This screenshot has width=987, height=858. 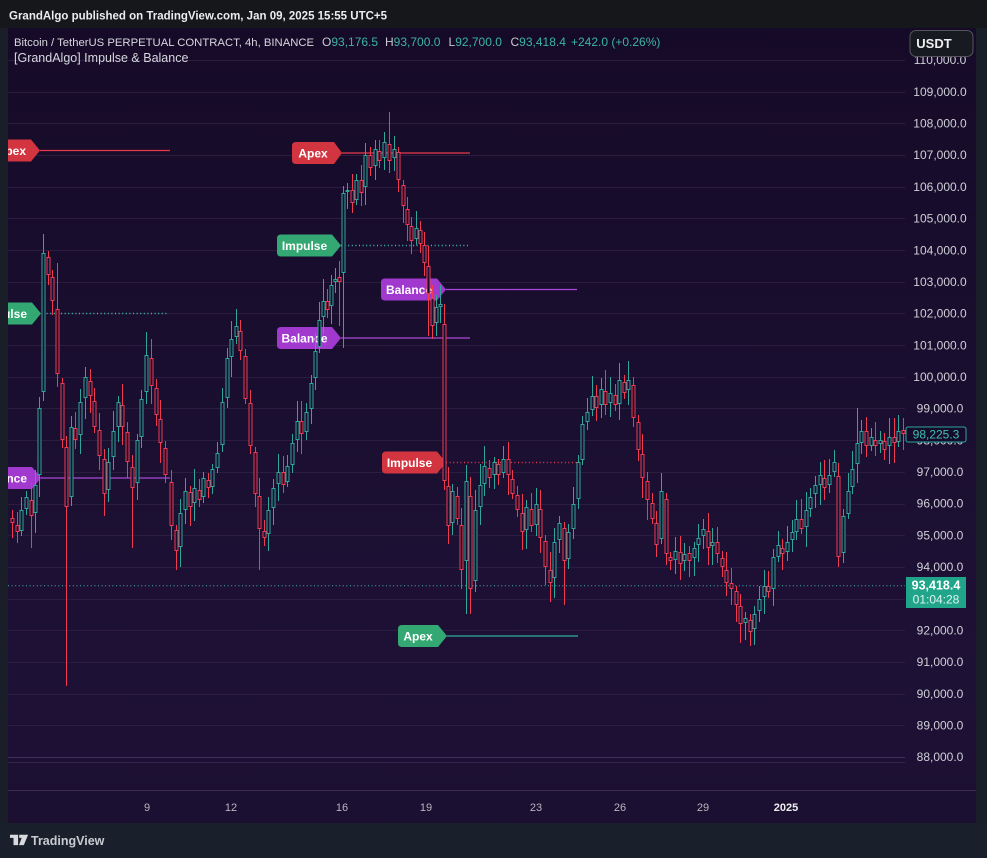 I want to click on svg-text: 9, so click(x=147, y=808).